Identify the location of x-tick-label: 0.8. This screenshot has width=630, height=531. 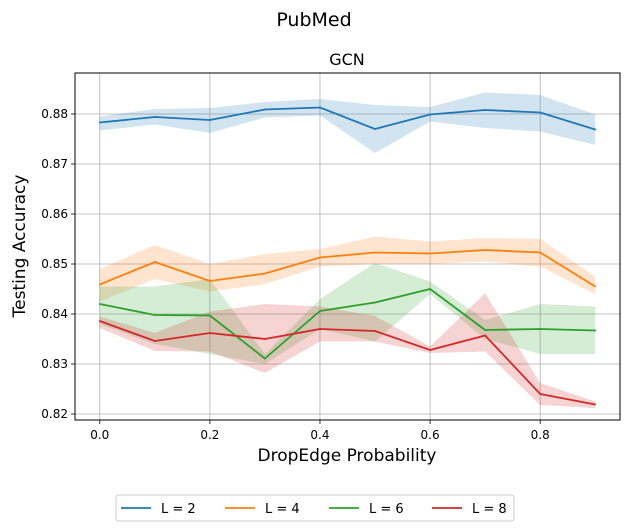
(540, 435).